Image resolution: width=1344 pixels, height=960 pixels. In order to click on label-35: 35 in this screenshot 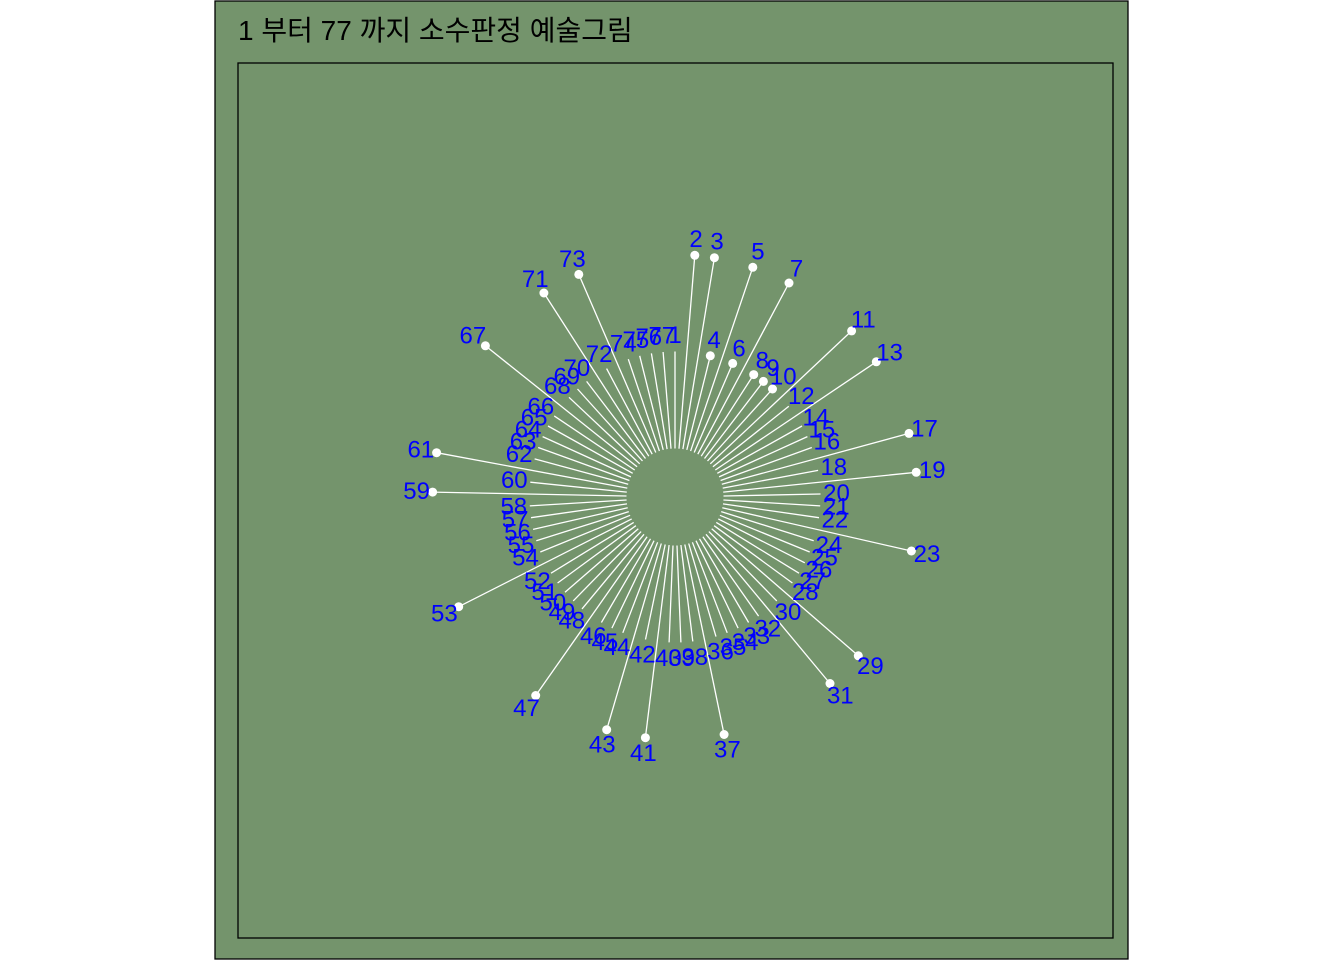, I will do `click(733, 647)`.